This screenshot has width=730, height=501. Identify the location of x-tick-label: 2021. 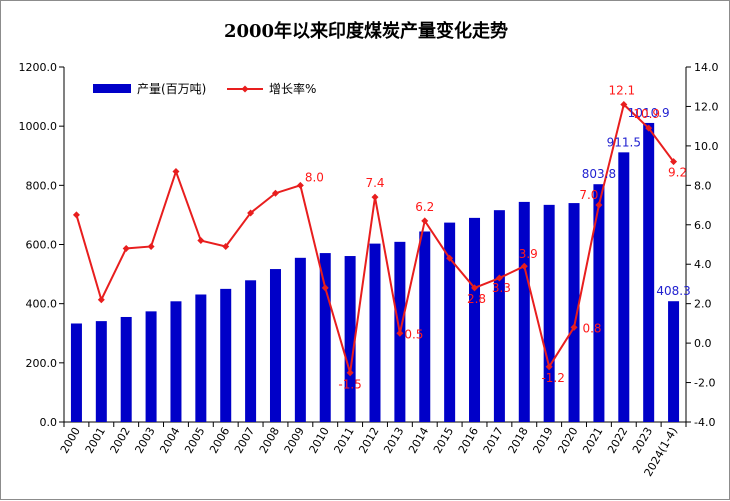
(592, 440).